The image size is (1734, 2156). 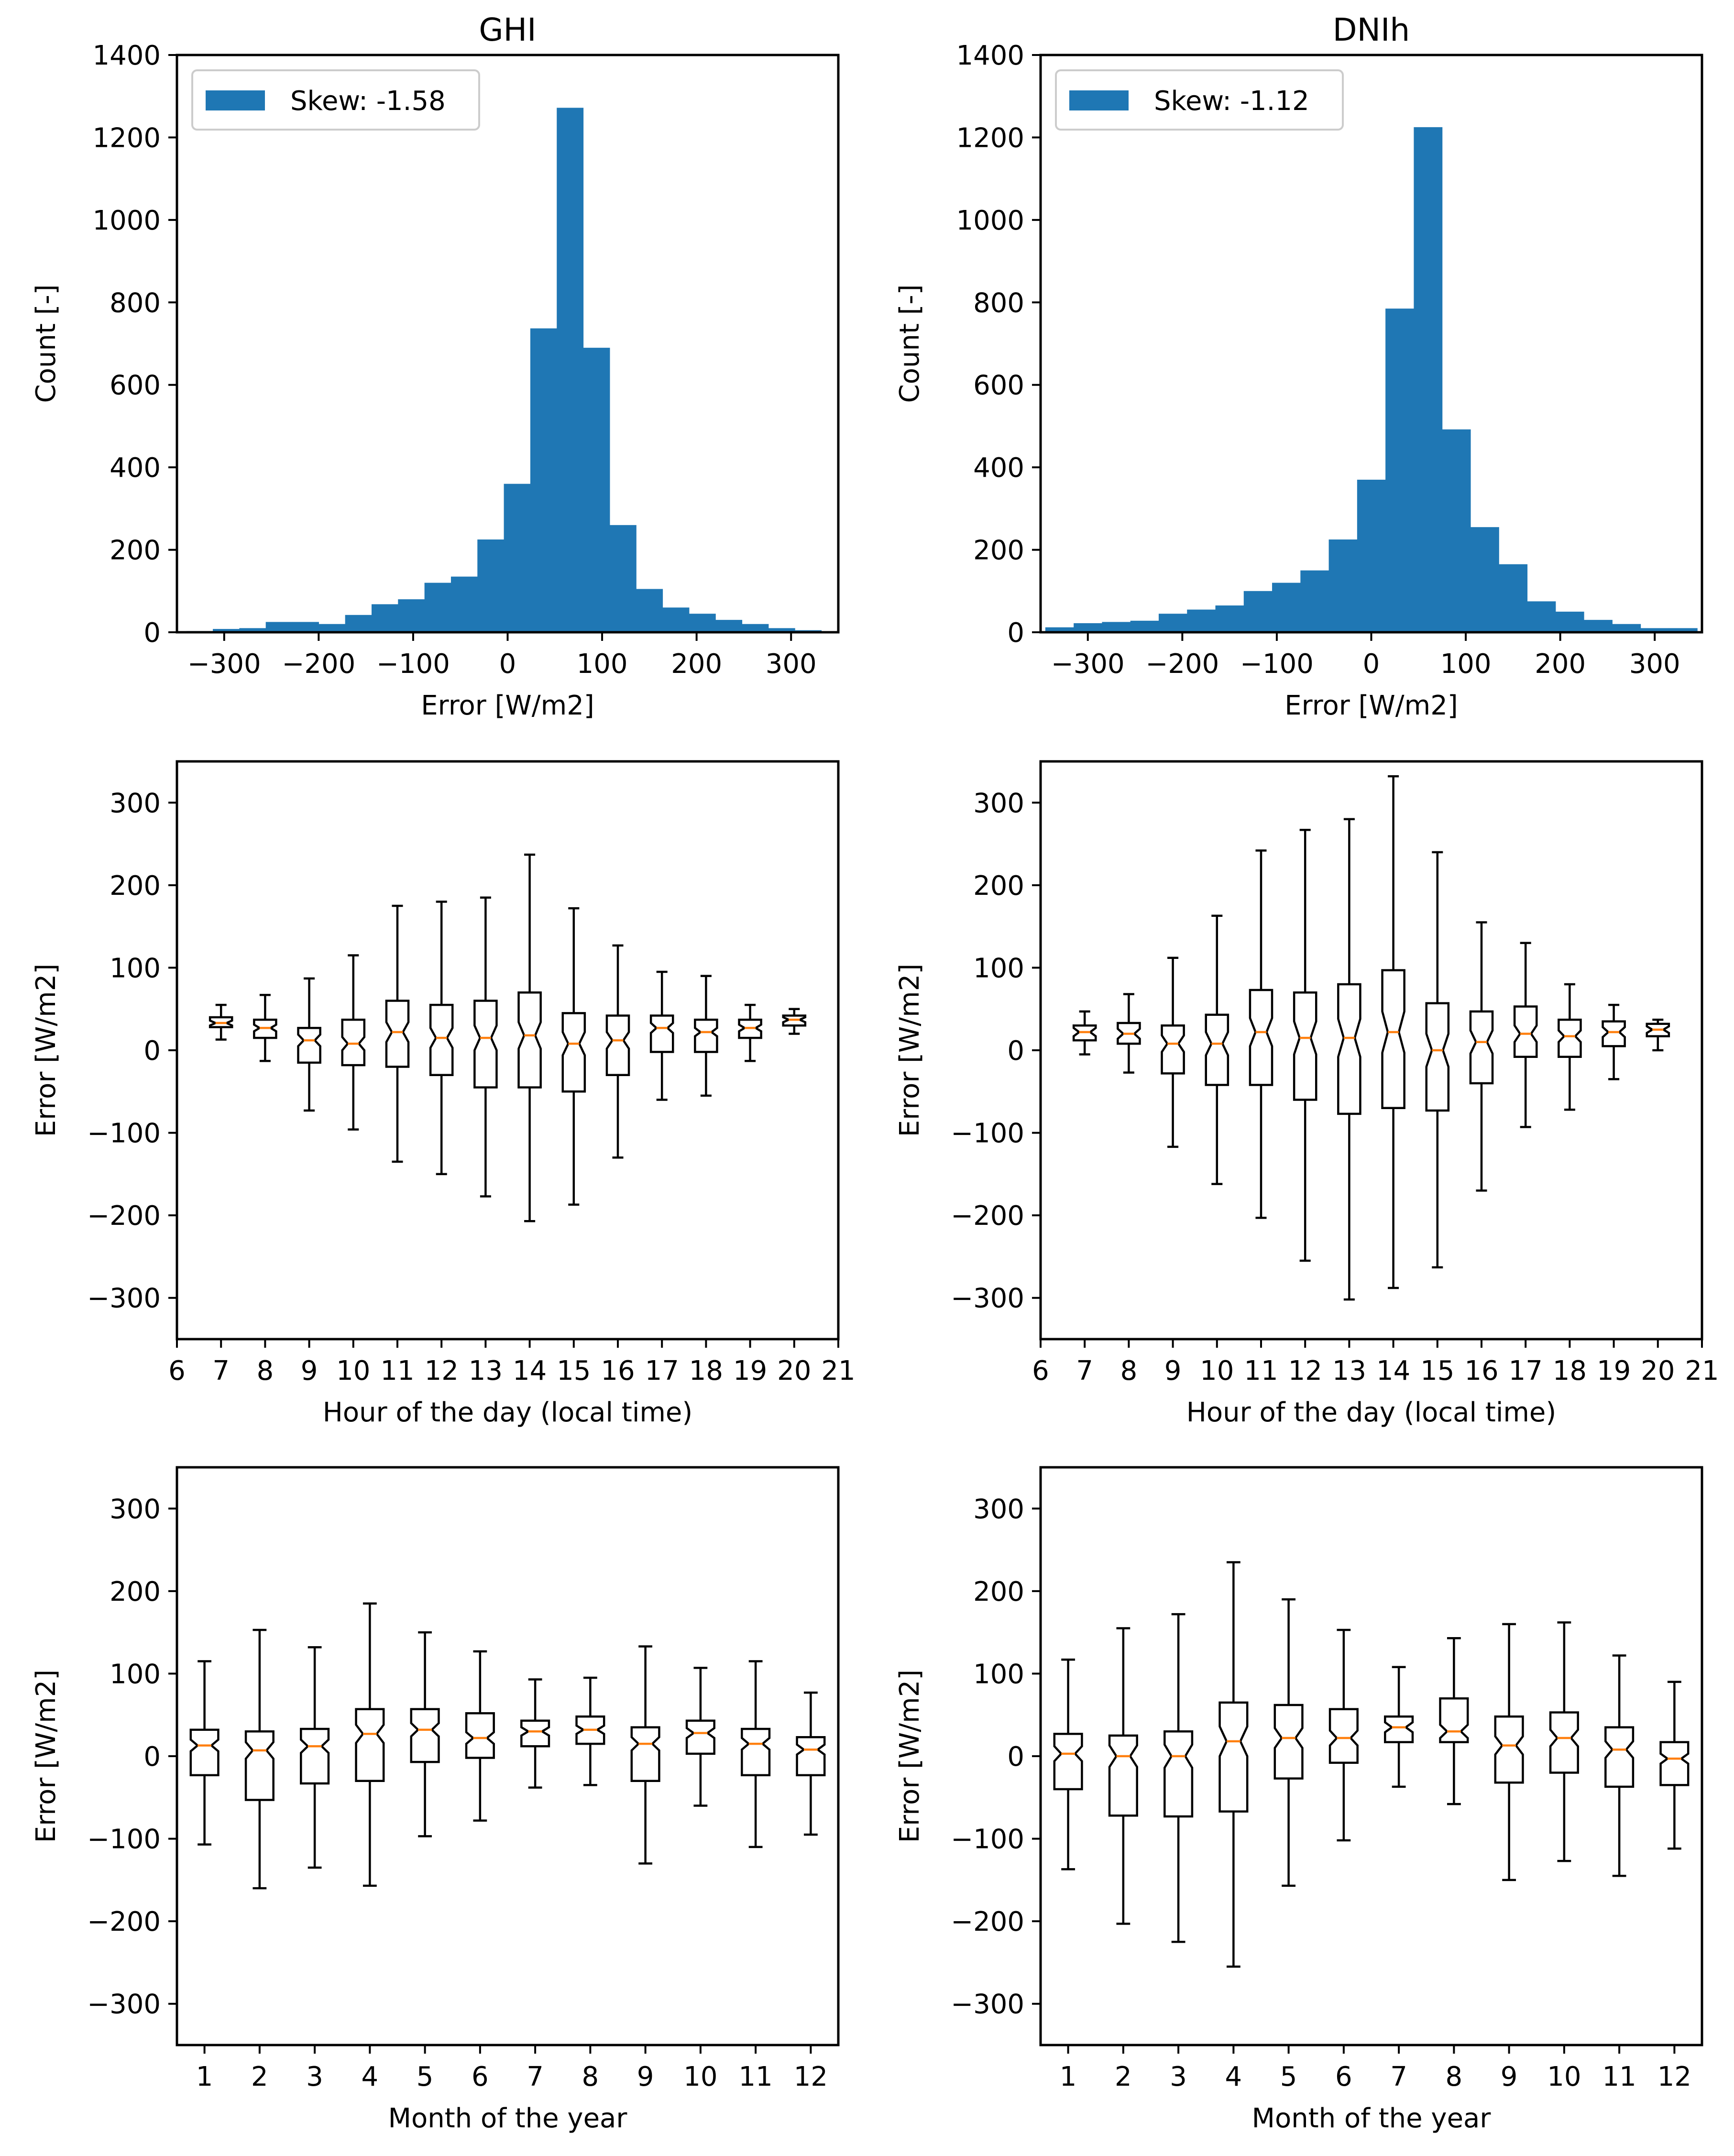 I want to click on y-tick-label: −200, so click(x=124, y=1921).